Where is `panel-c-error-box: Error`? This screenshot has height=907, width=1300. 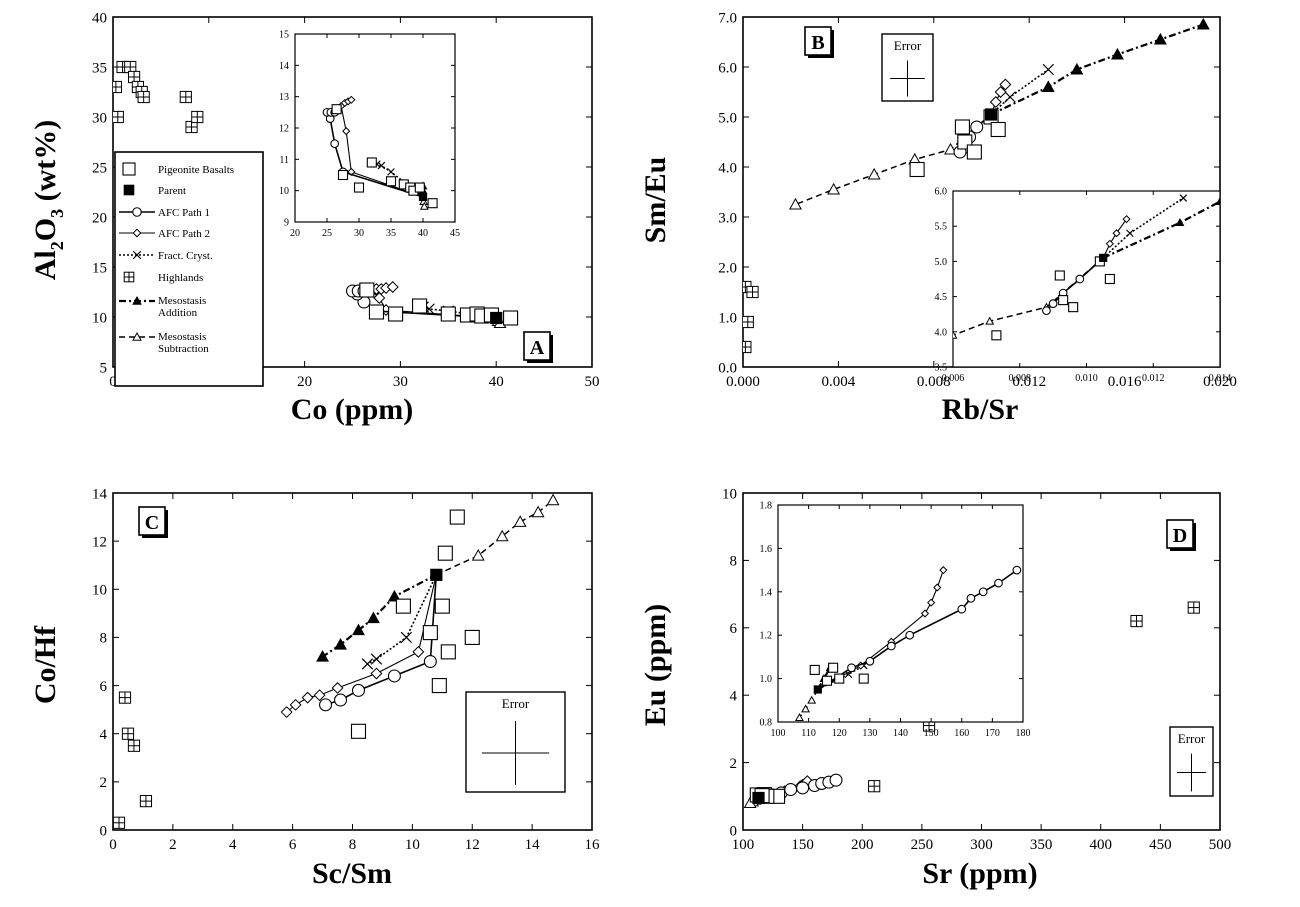
panel-c-error-box: Error is located at coordinates (515, 742).